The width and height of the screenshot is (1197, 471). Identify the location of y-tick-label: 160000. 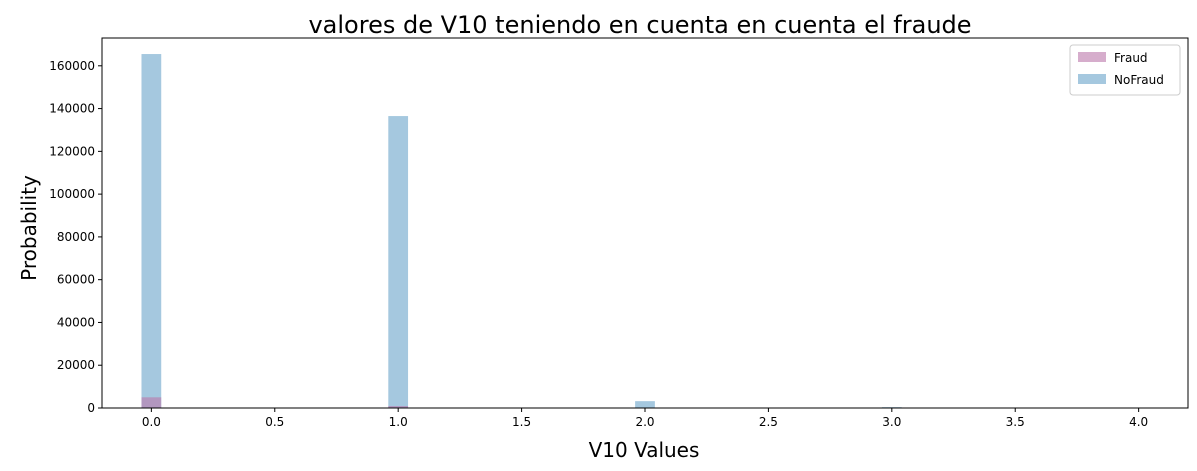
(72, 66).